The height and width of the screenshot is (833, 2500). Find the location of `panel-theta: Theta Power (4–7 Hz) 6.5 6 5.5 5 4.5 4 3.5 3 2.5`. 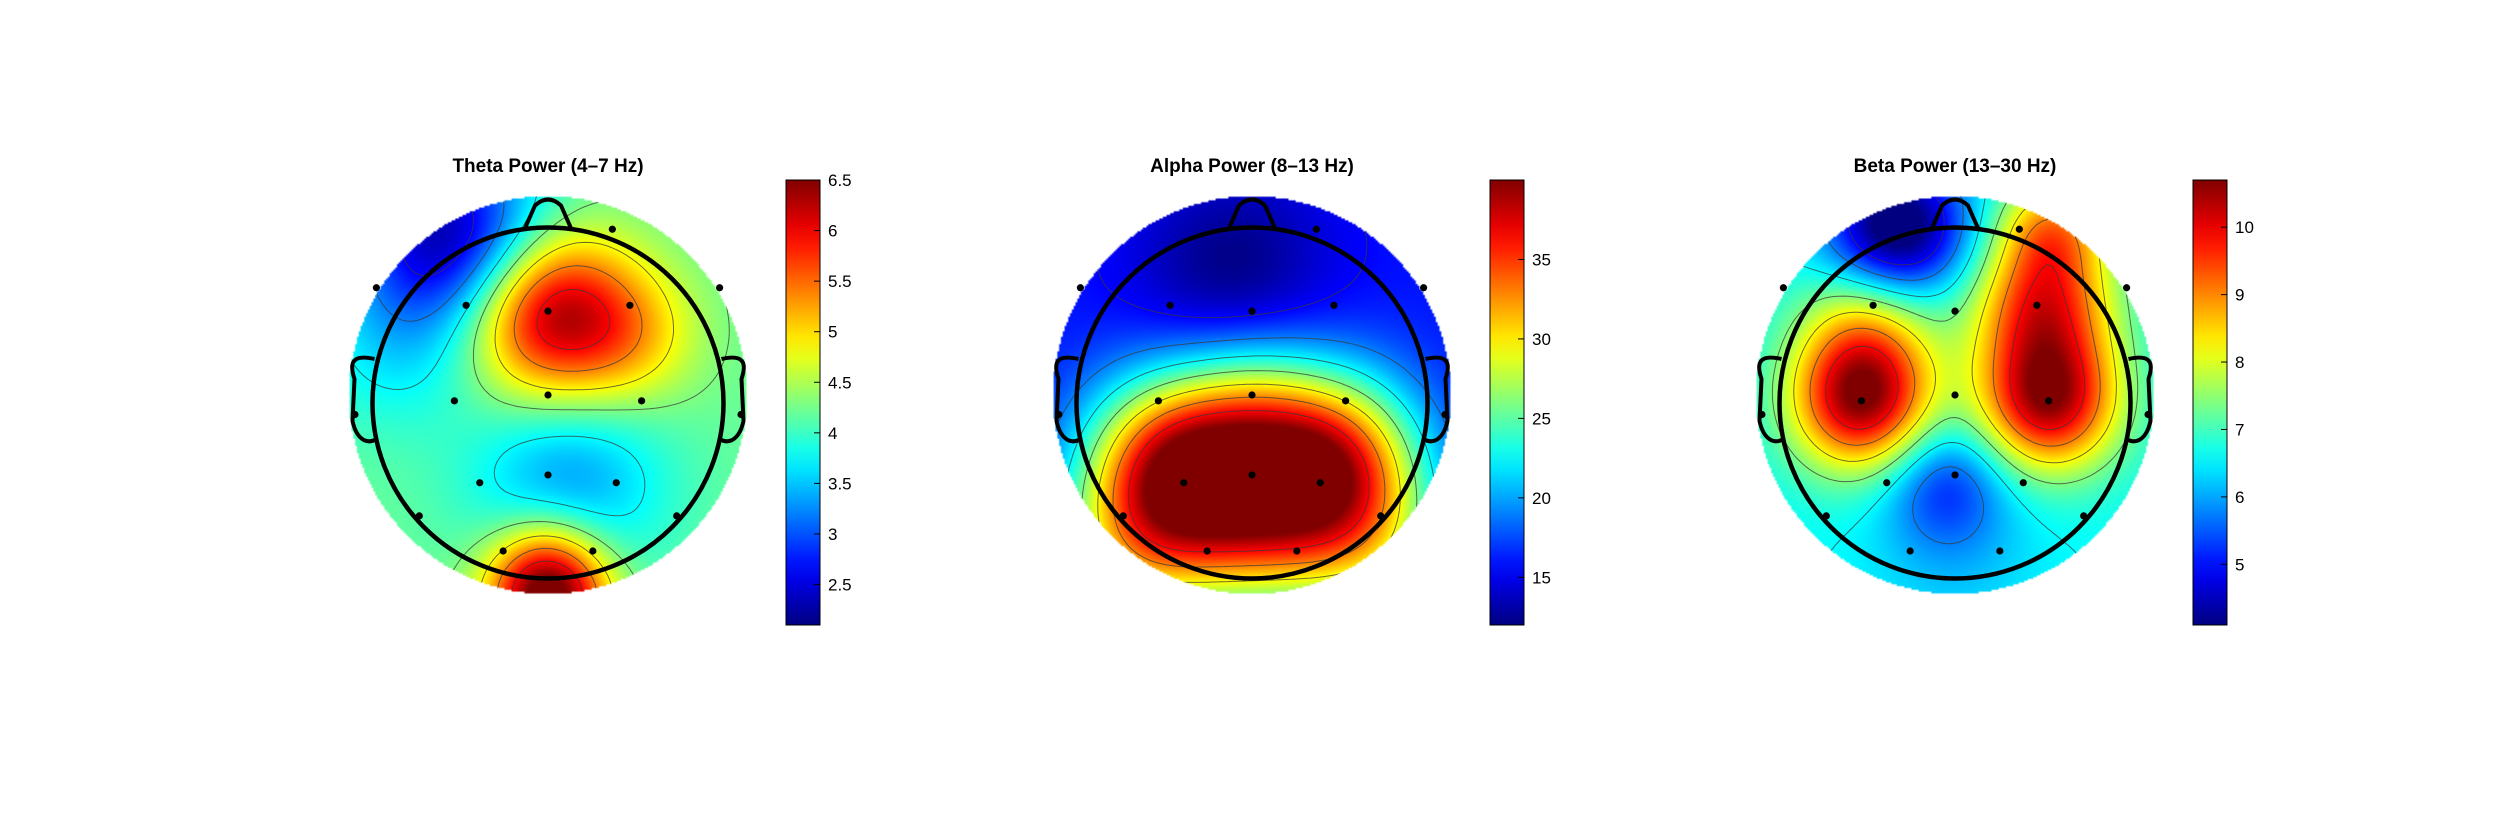

panel-theta: Theta Power (4–7 Hz) 6.5 6 5.5 5 4.5 4 3.5 3 2.5 is located at coordinates (590, 391).